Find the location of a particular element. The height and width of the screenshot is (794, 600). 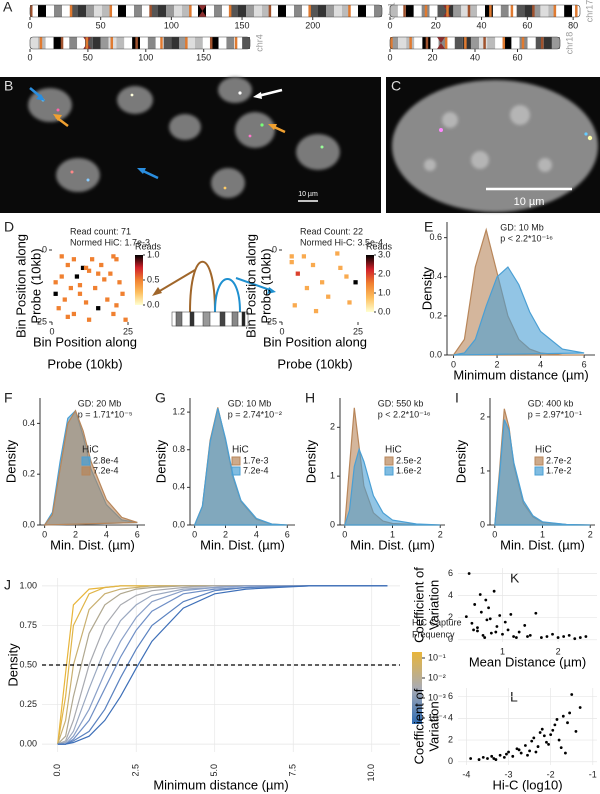

x-tick-label: 10.0 is located at coordinates (371, 773).